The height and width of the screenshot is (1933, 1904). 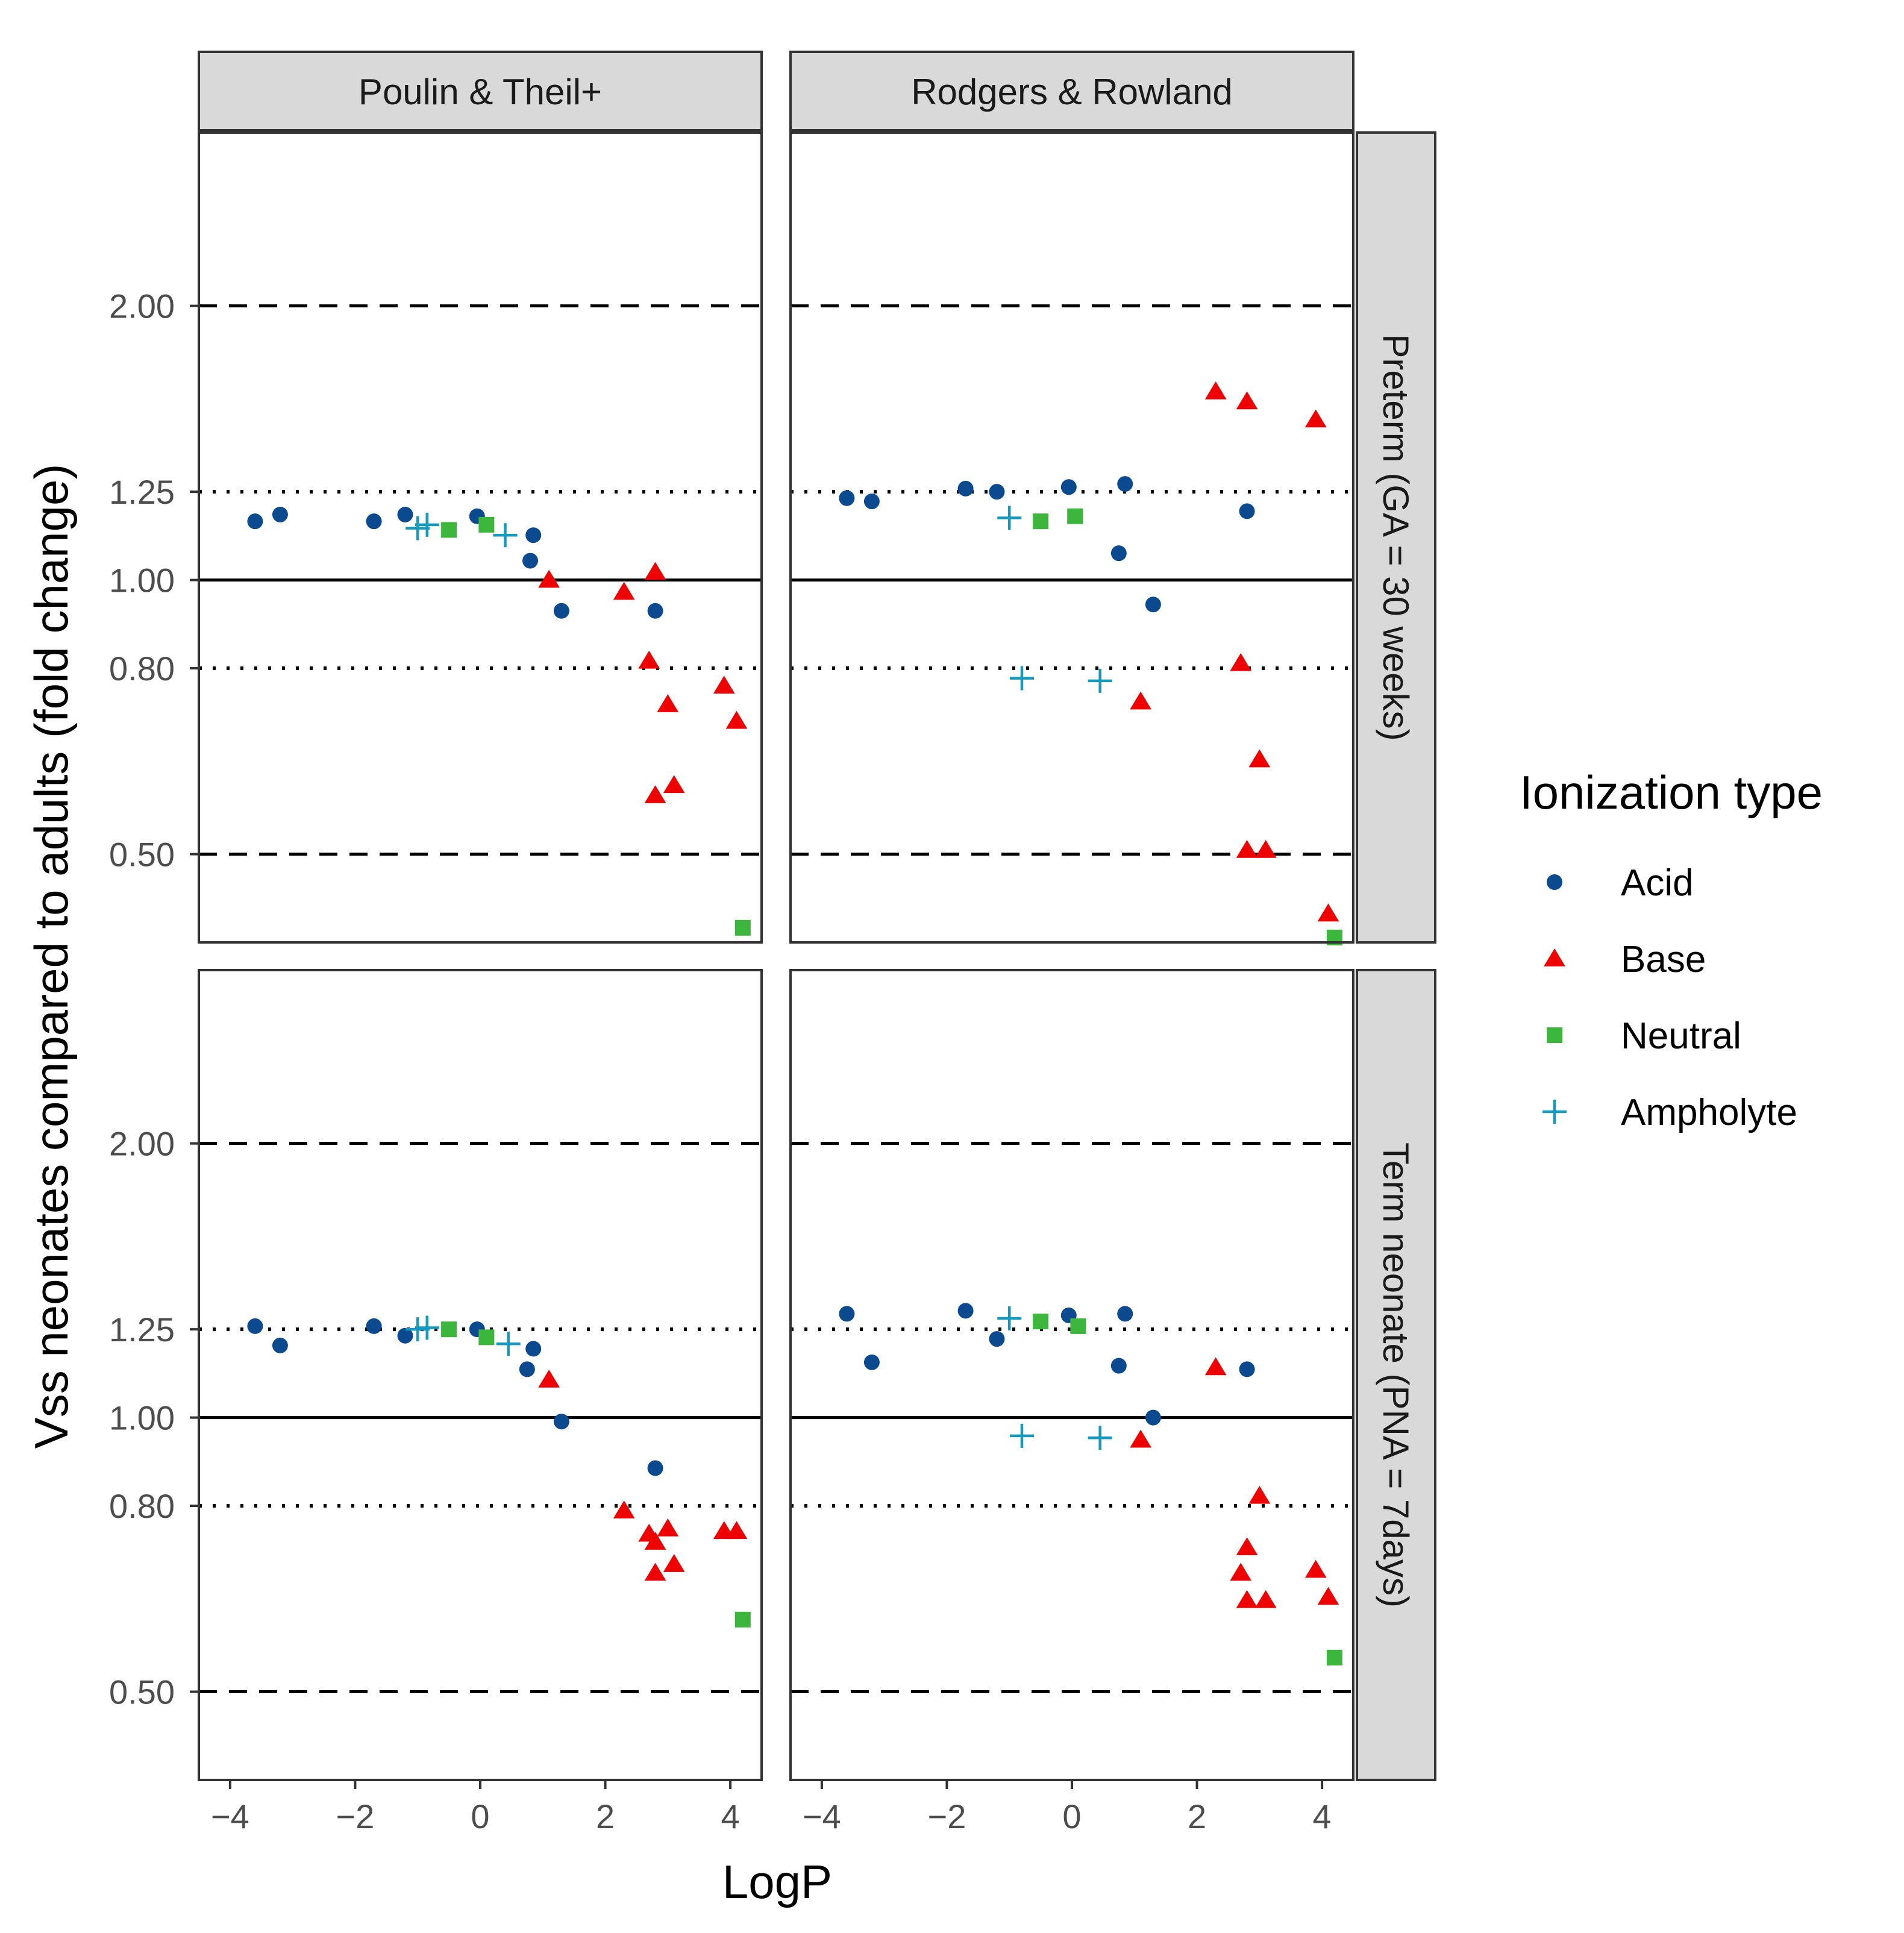 I want to click on panel-preterm-rodgers, so click(x=1071, y=538).